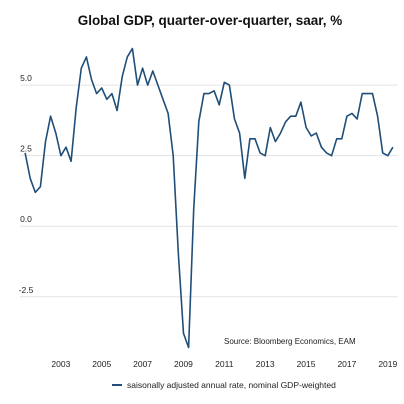 This screenshot has width=404, height=404. I want to click on x-tick-label: 2003, so click(60, 364).